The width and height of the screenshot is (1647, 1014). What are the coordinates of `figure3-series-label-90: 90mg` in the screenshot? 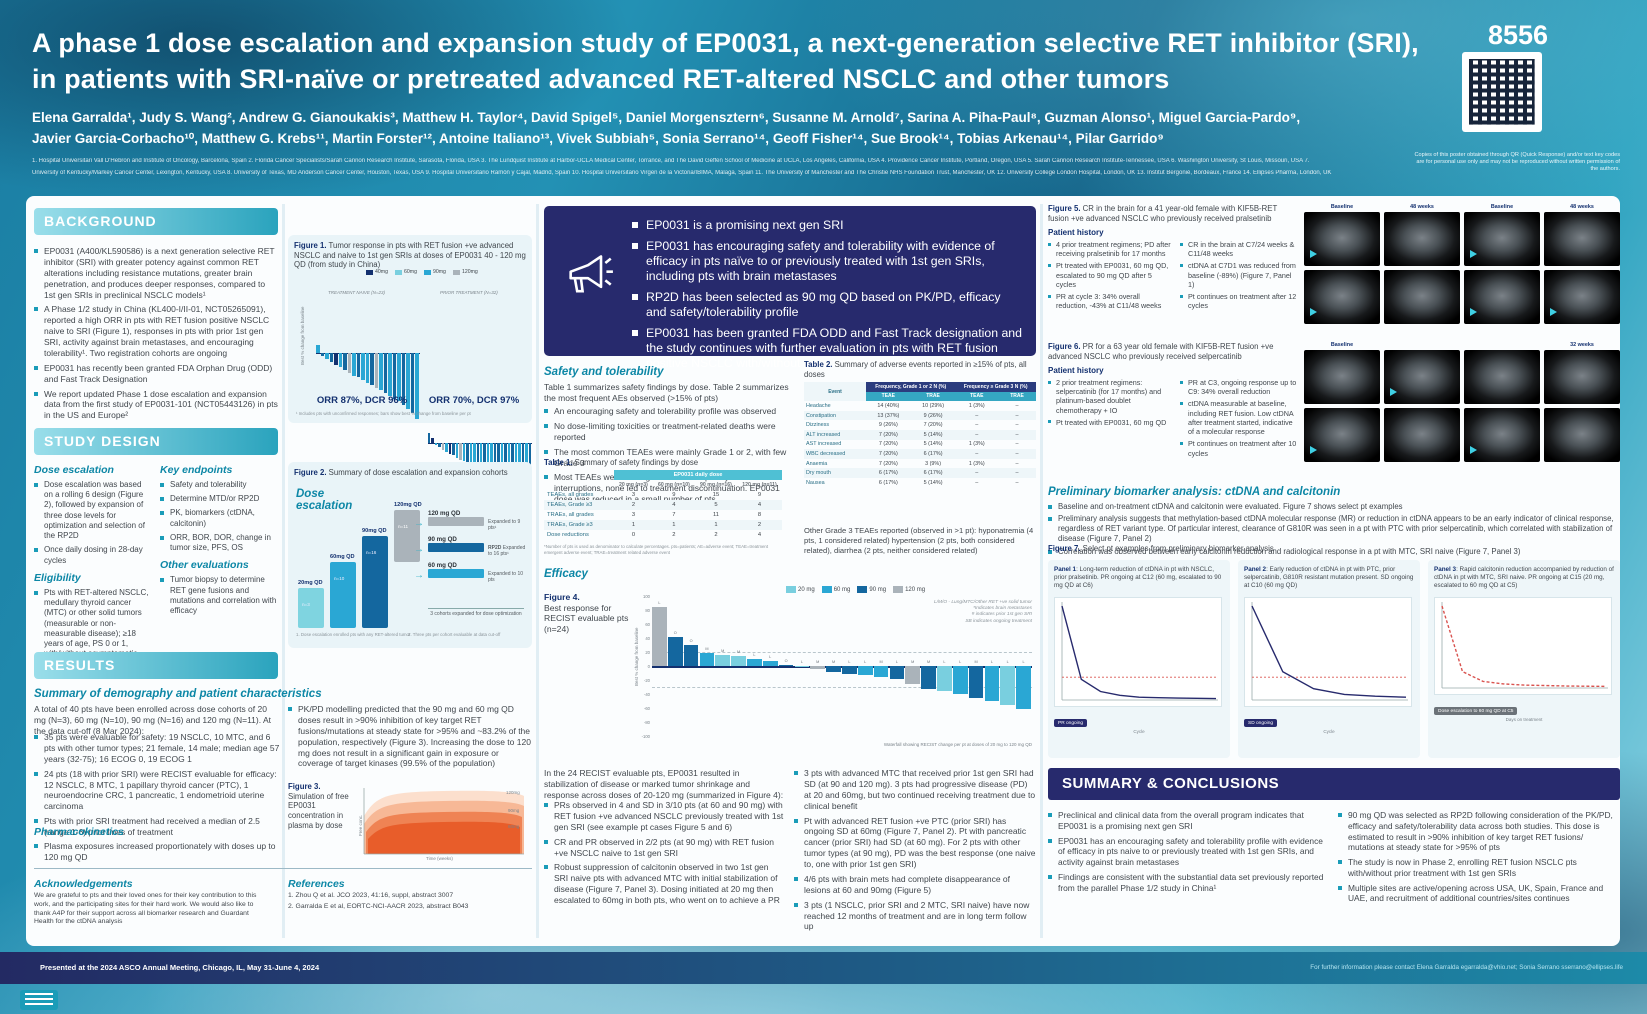 It's located at (514, 810).